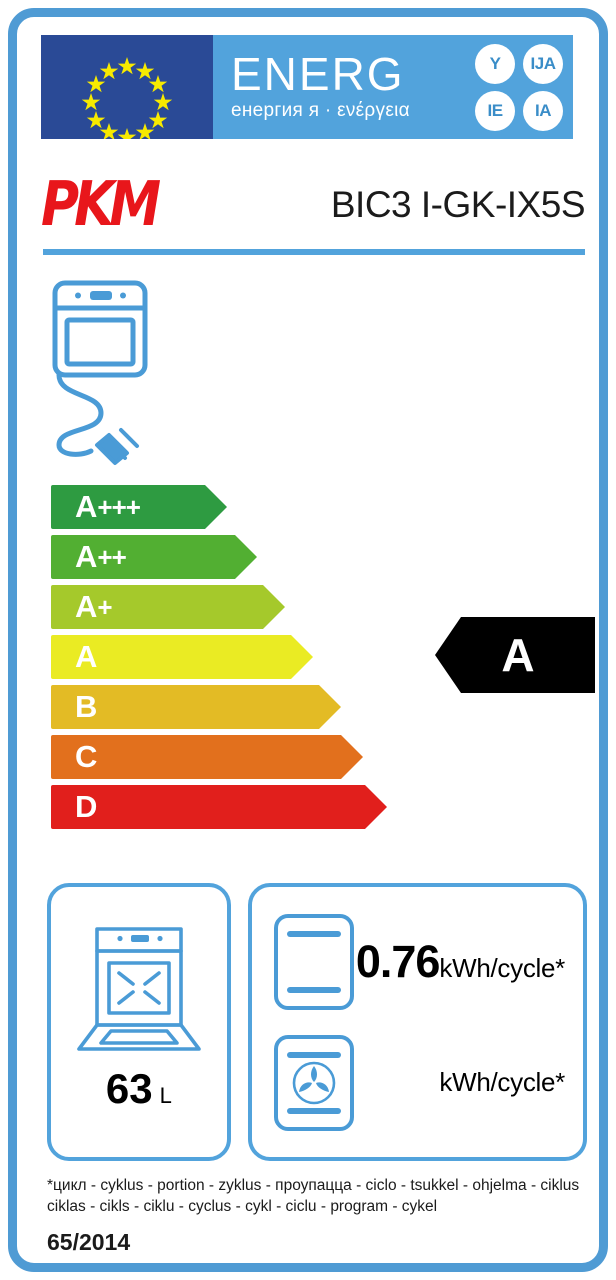  I want to click on grade-row-d: D, so click(216, 807).